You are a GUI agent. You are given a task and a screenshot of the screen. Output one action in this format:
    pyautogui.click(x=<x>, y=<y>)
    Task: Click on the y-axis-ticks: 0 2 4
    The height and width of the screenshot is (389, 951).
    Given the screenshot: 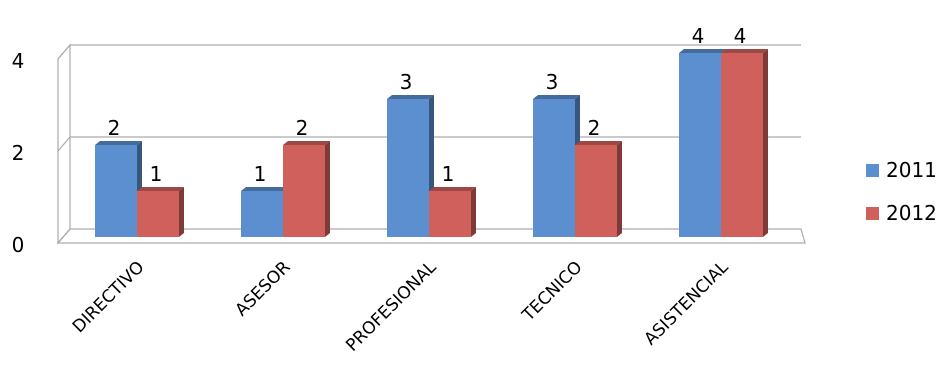 What is the action you would take?
    pyautogui.click(x=18, y=153)
    